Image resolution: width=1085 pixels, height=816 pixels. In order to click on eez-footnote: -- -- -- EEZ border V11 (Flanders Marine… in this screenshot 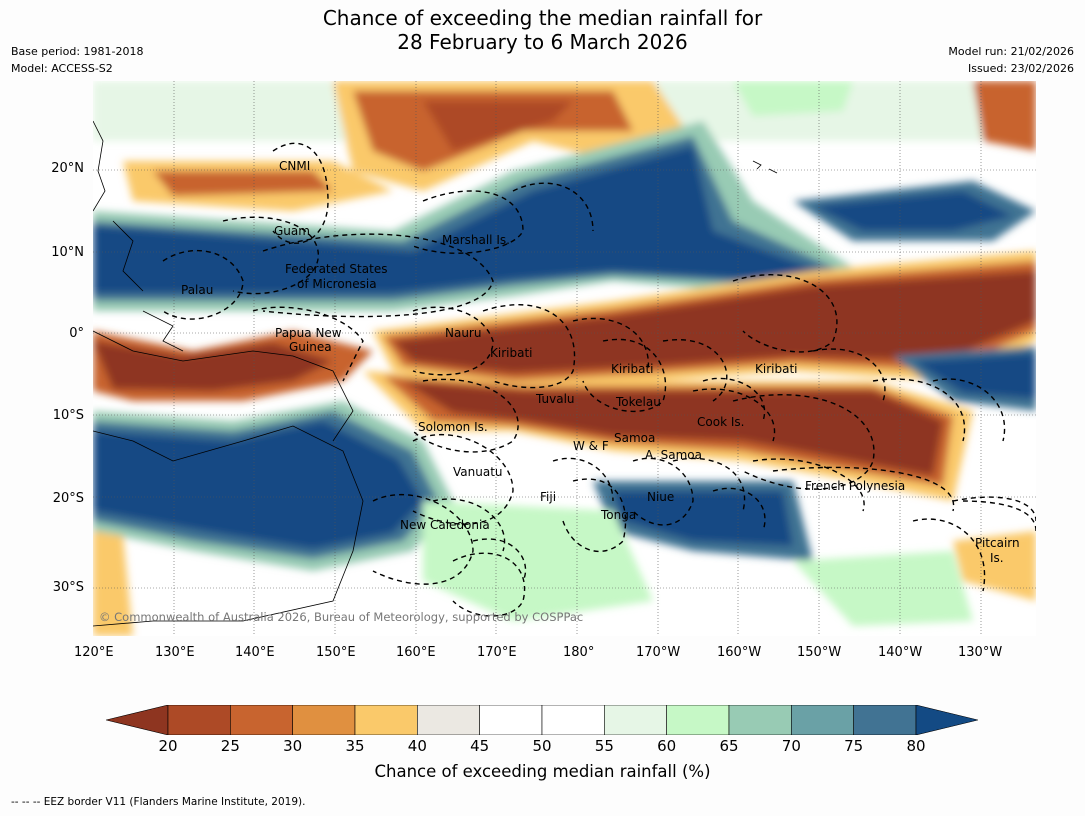, I will do `click(158, 802)`.